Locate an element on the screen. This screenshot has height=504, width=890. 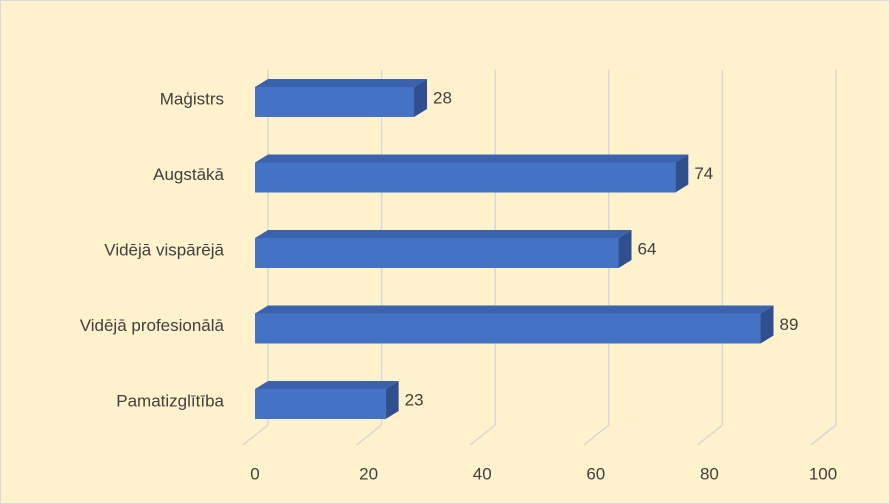
y-tick-label: Augstākā is located at coordinates (188, 174).